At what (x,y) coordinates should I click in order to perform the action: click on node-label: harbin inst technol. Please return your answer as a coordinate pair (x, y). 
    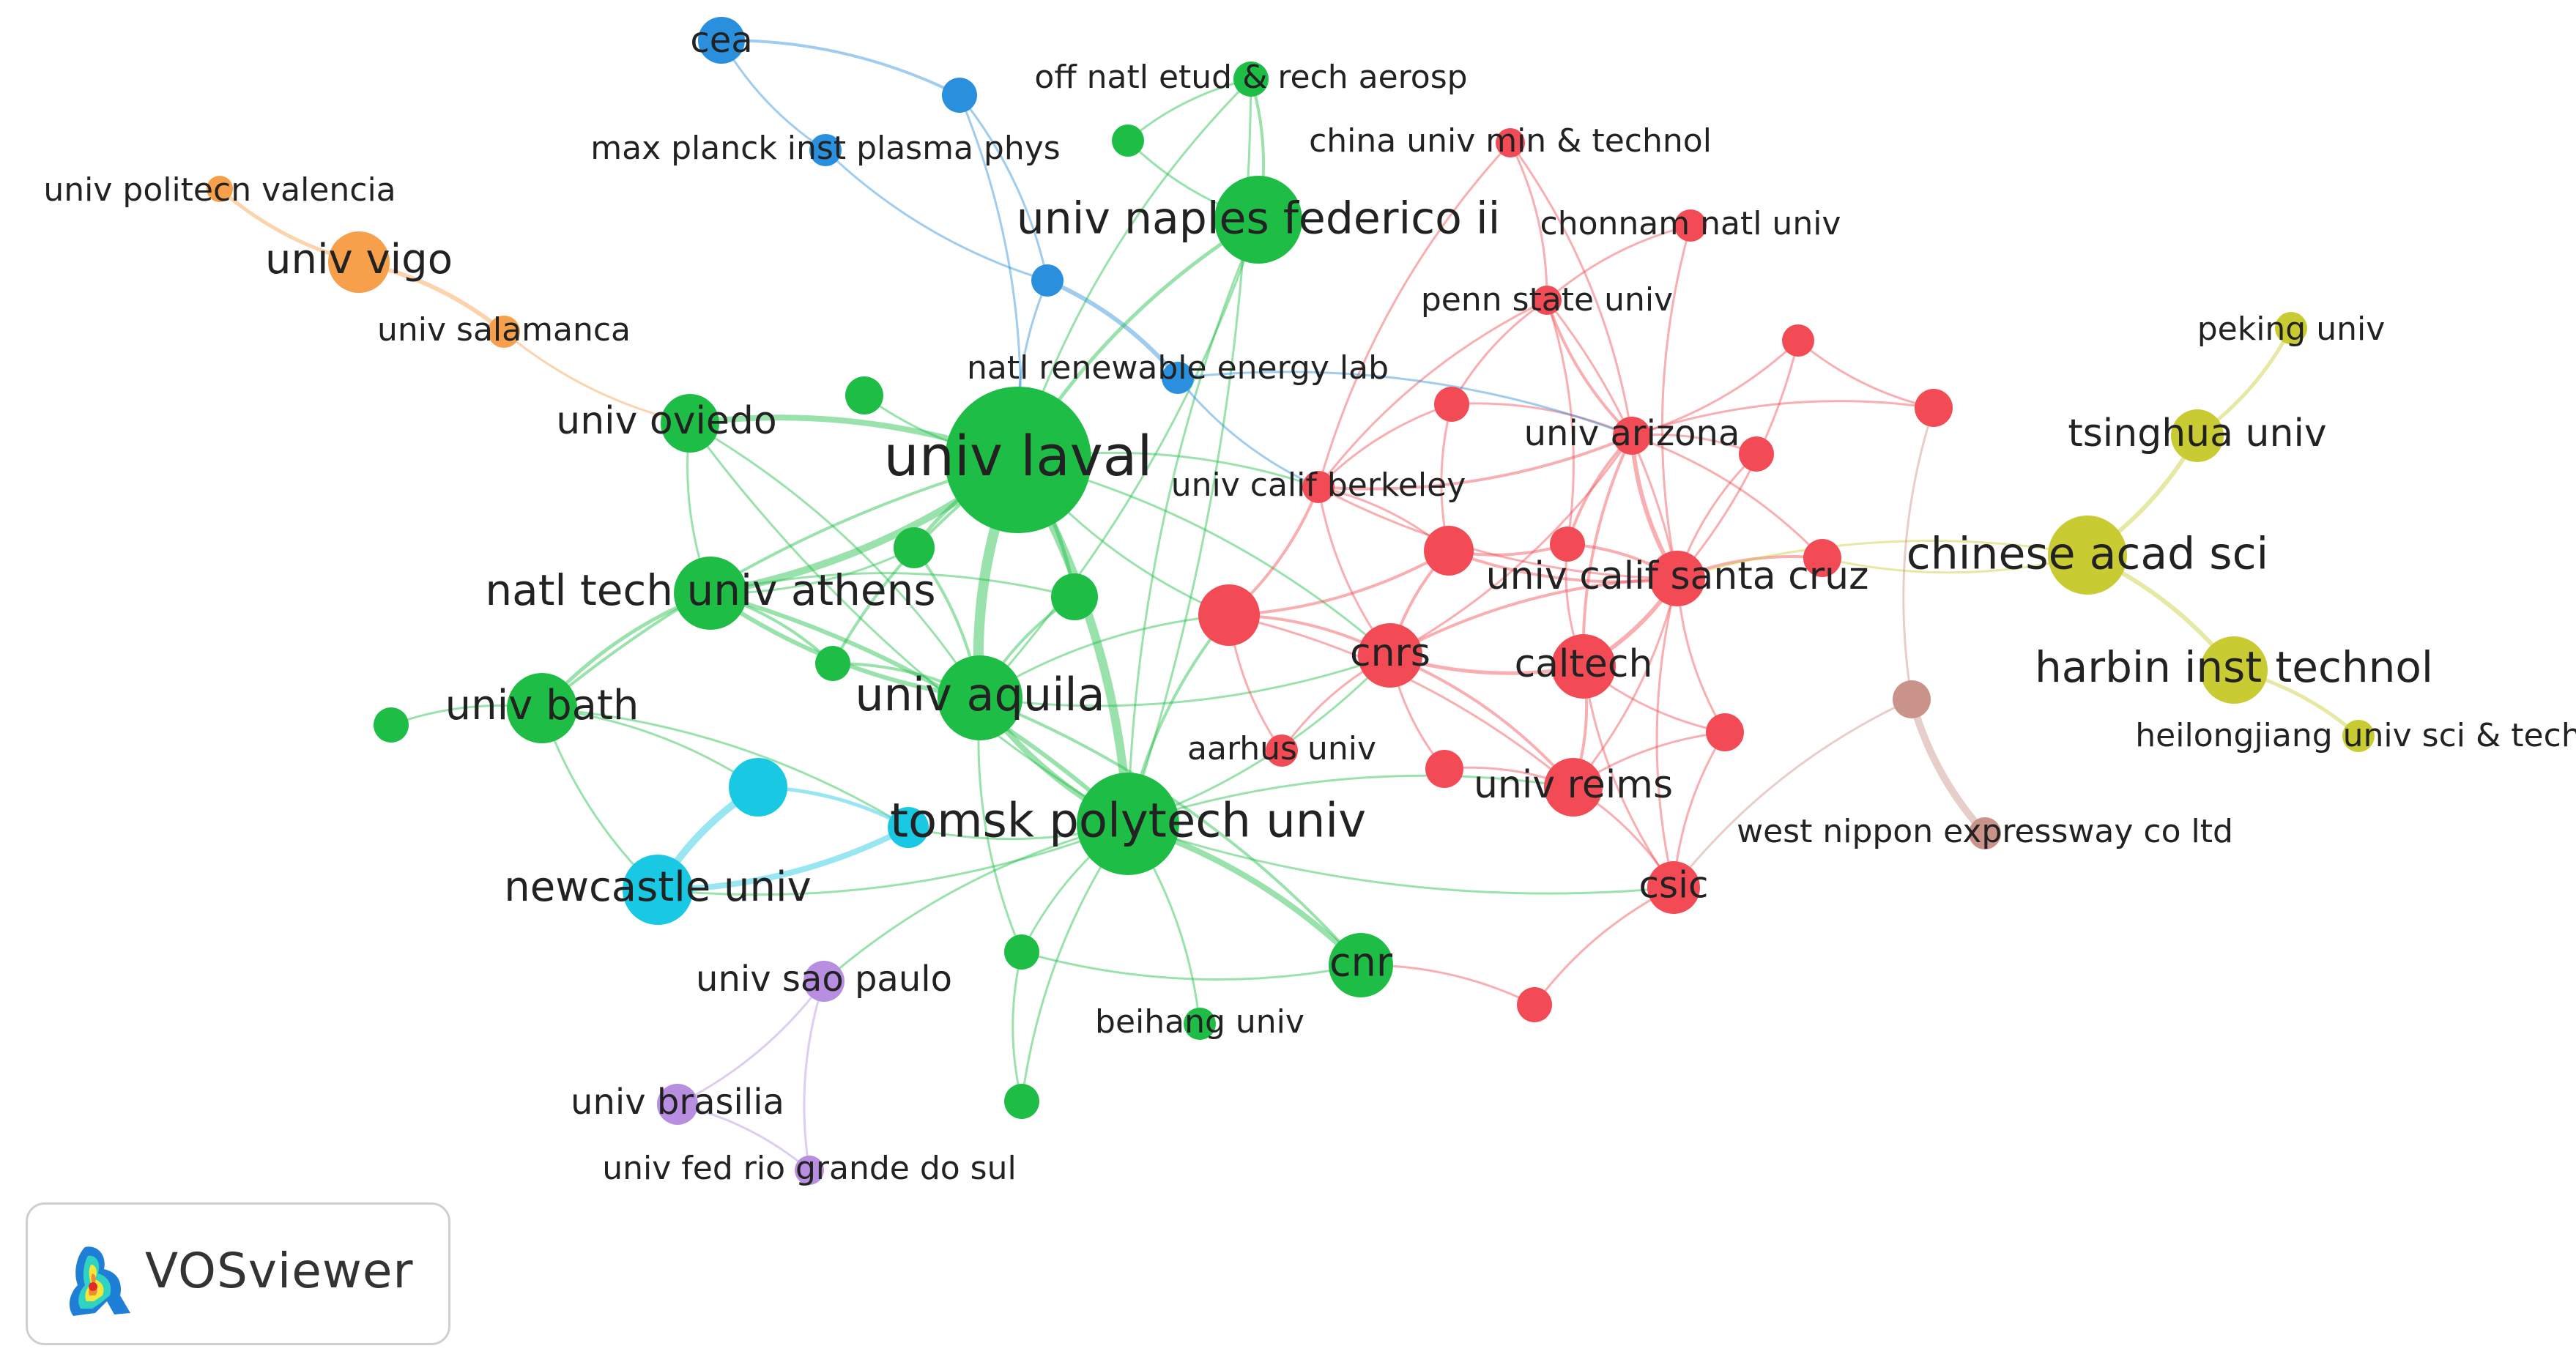
    Looking at the image, I should click on (2234, 667).